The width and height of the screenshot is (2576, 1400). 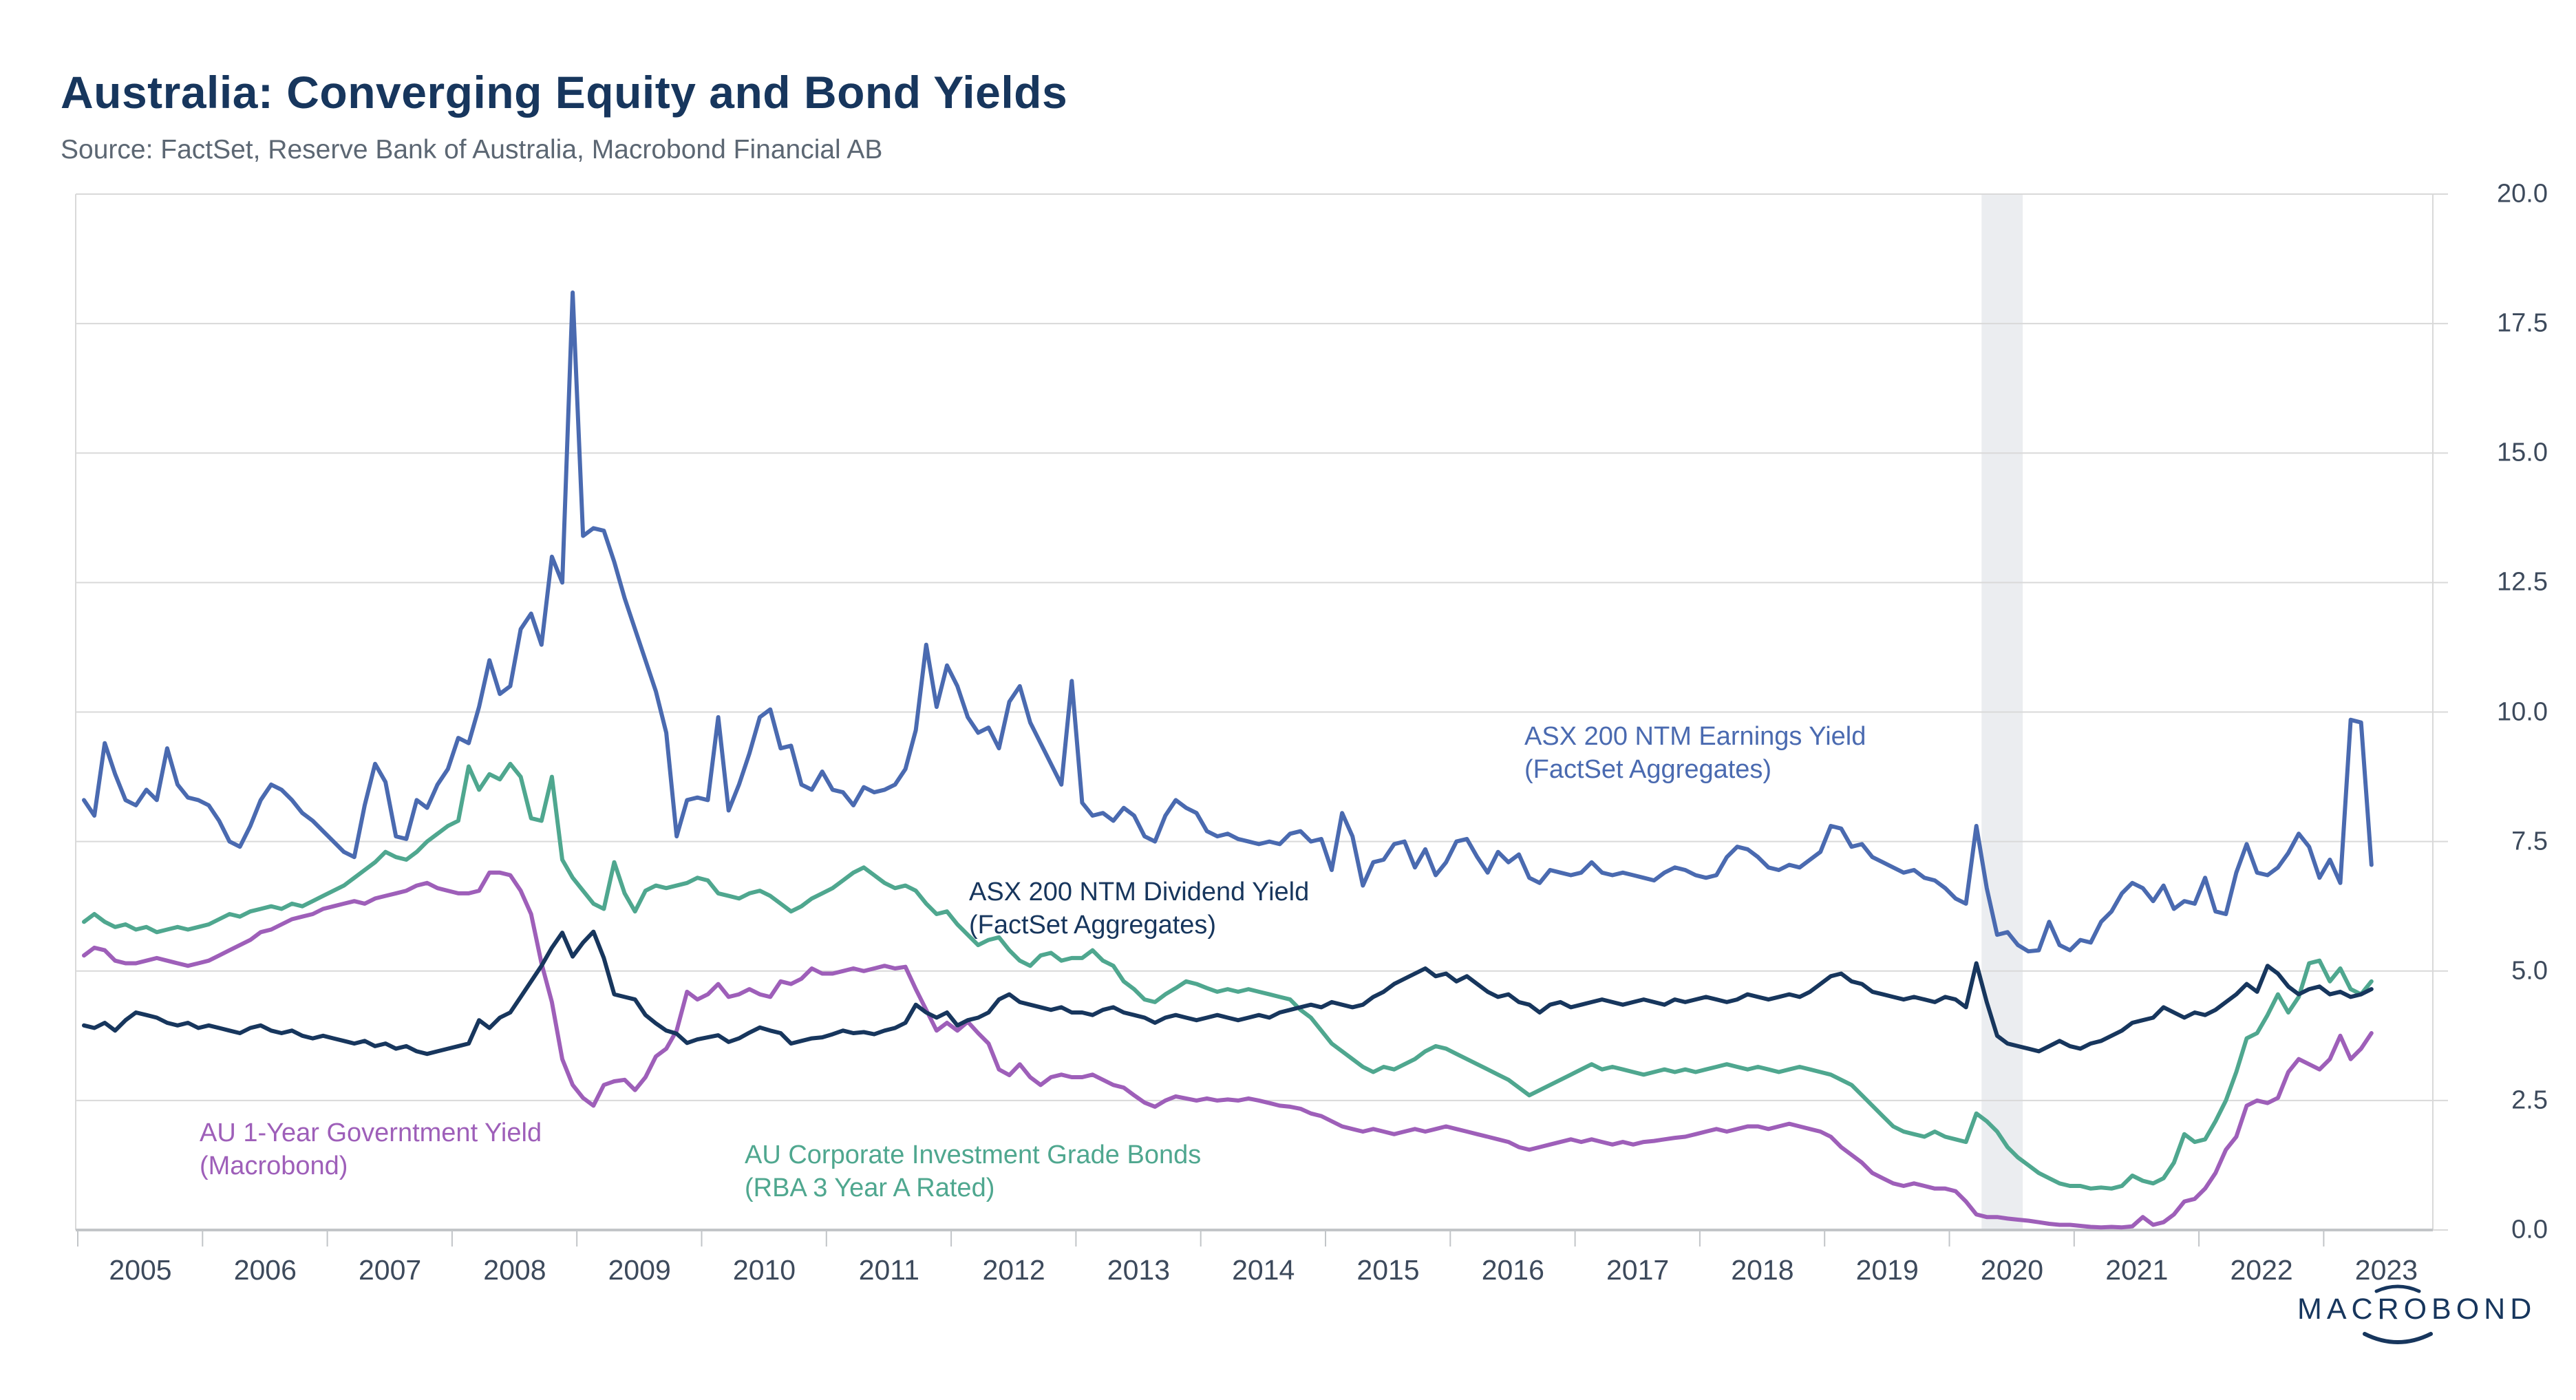 I want to click on x-tick-label: 2020, so click(x=2012, y=1270).